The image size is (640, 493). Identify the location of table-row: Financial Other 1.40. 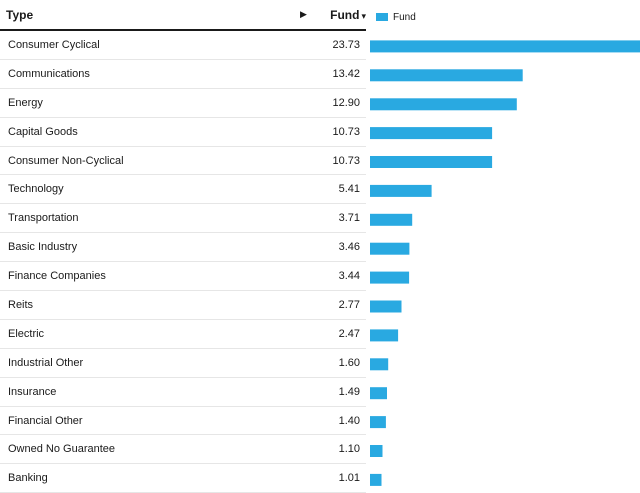
(183, 421).